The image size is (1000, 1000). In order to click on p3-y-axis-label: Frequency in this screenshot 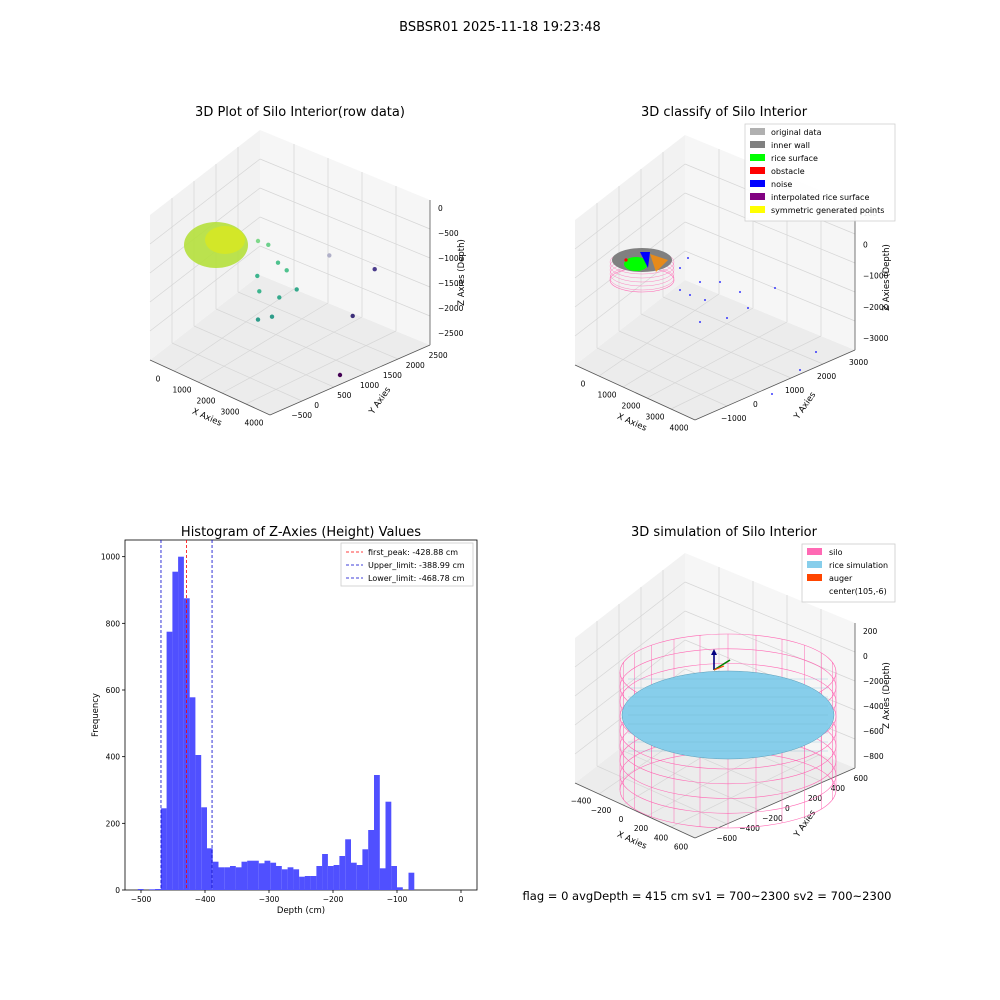, I will do `click(96, 715)`.